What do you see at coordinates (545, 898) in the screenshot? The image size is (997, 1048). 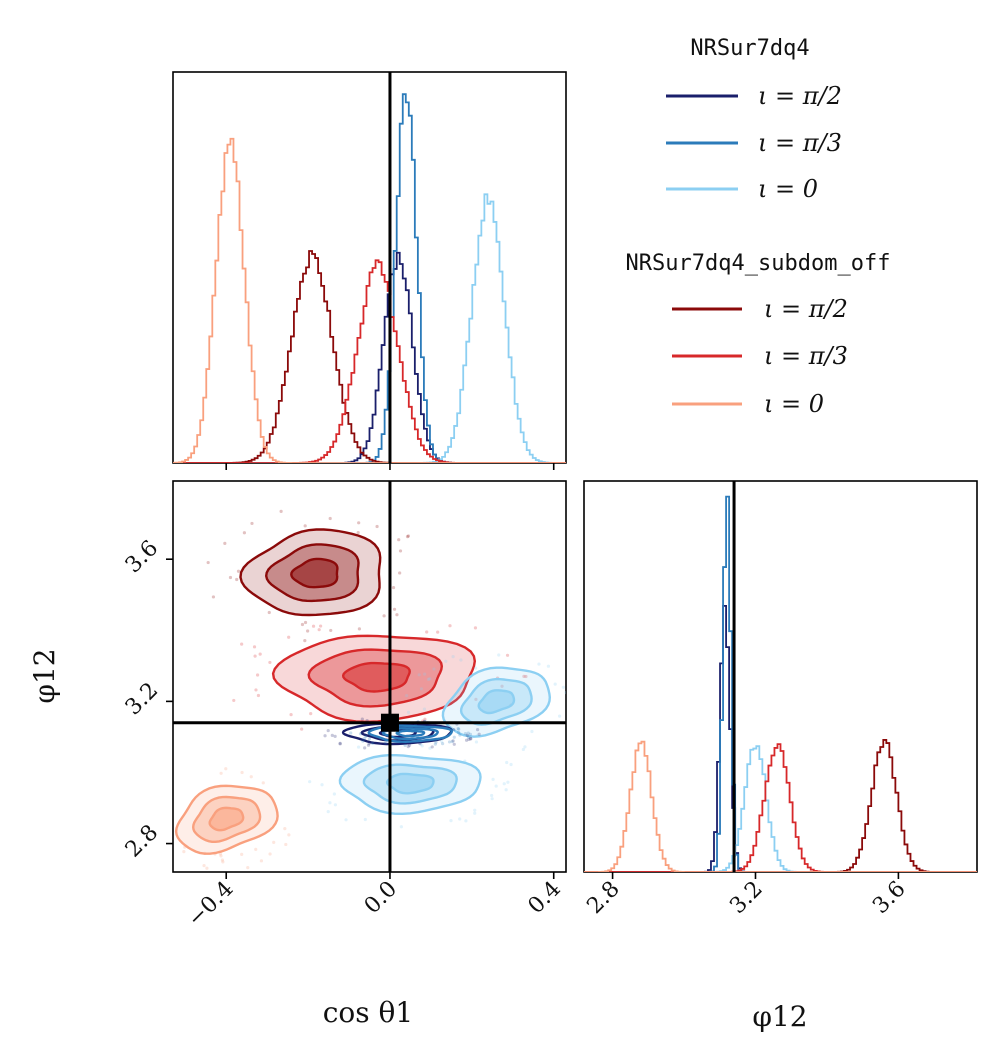 I see `joint-x-tick-label-2: 0.4` at bounding box center [545, 898].